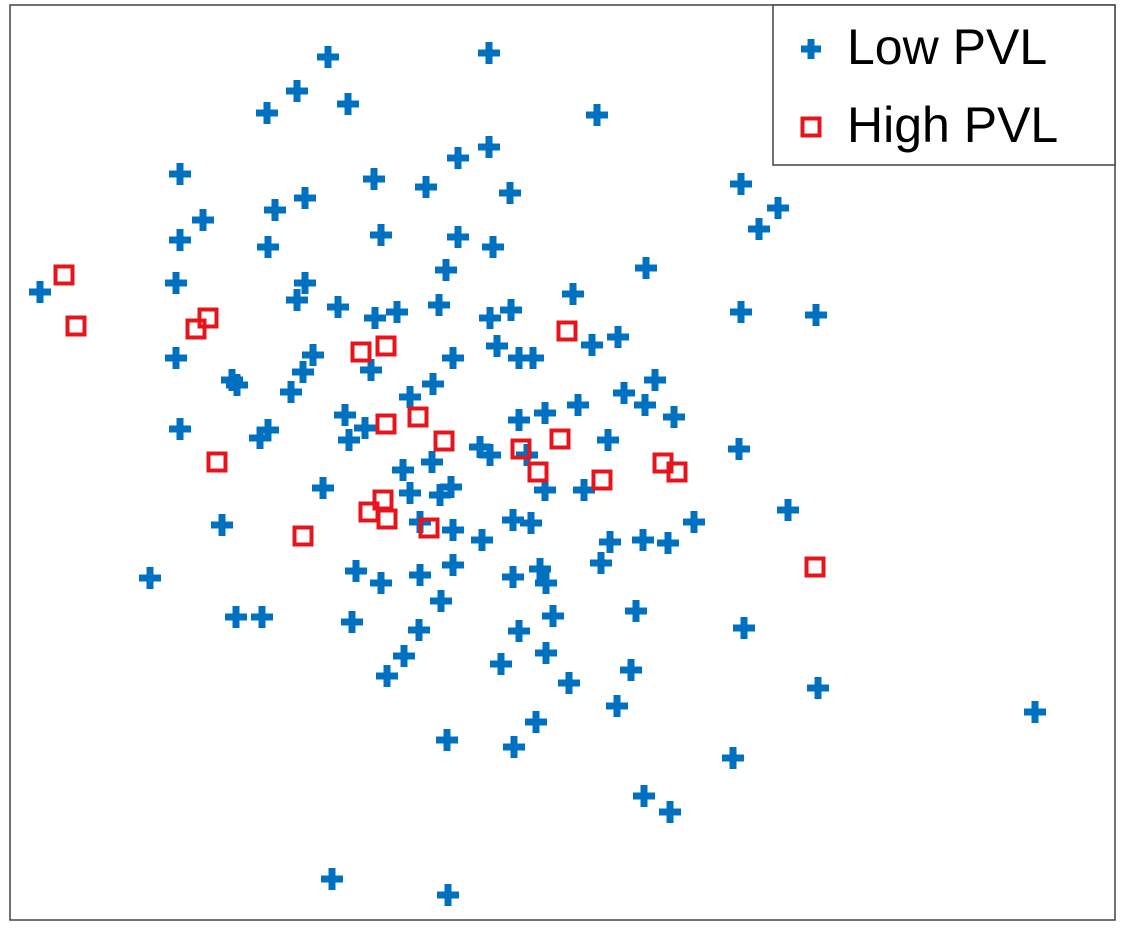  I want to click on legend-label: High PVL, so click(952, 125).